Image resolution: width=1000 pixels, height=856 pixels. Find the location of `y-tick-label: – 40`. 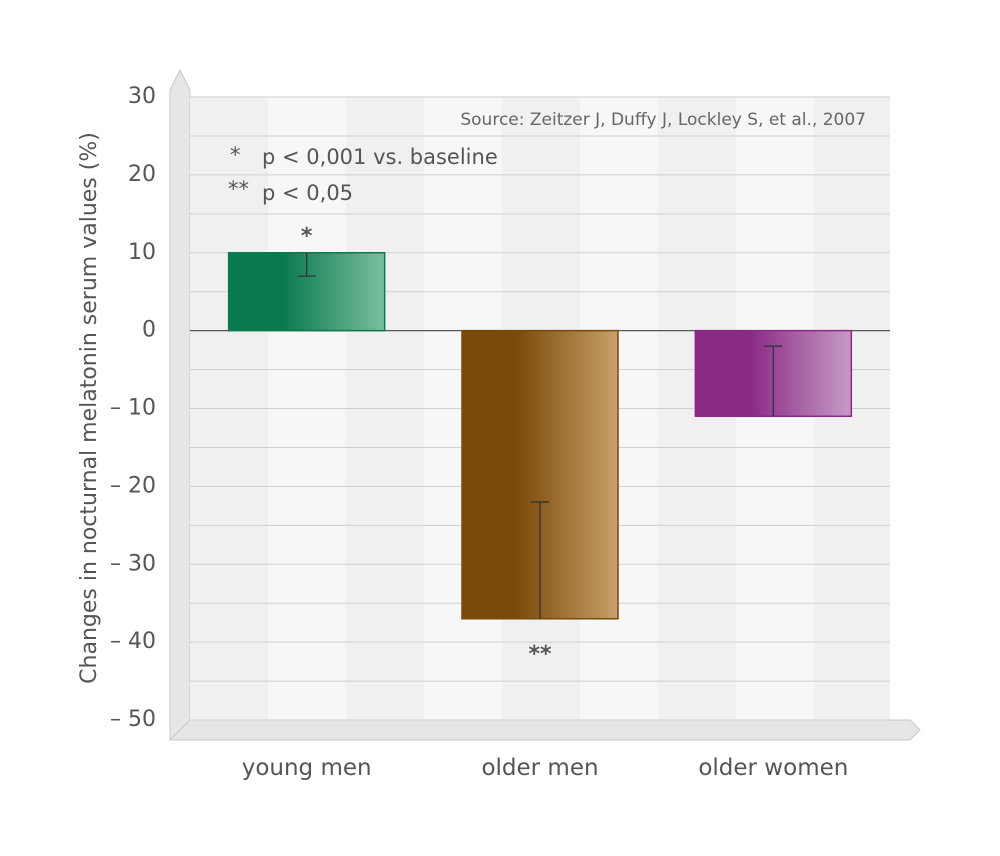

y-tick-label: – 40 is located at coordinates (133, 641).